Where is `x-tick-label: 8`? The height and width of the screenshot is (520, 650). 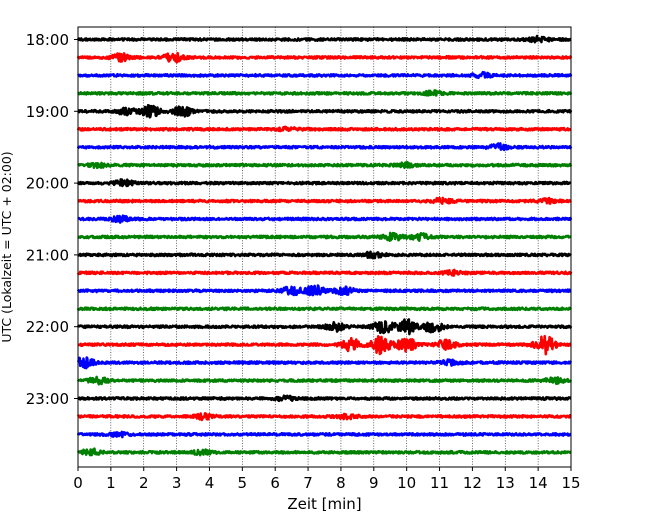
x-tick-label: 8 is located at coordinates (341, 483).